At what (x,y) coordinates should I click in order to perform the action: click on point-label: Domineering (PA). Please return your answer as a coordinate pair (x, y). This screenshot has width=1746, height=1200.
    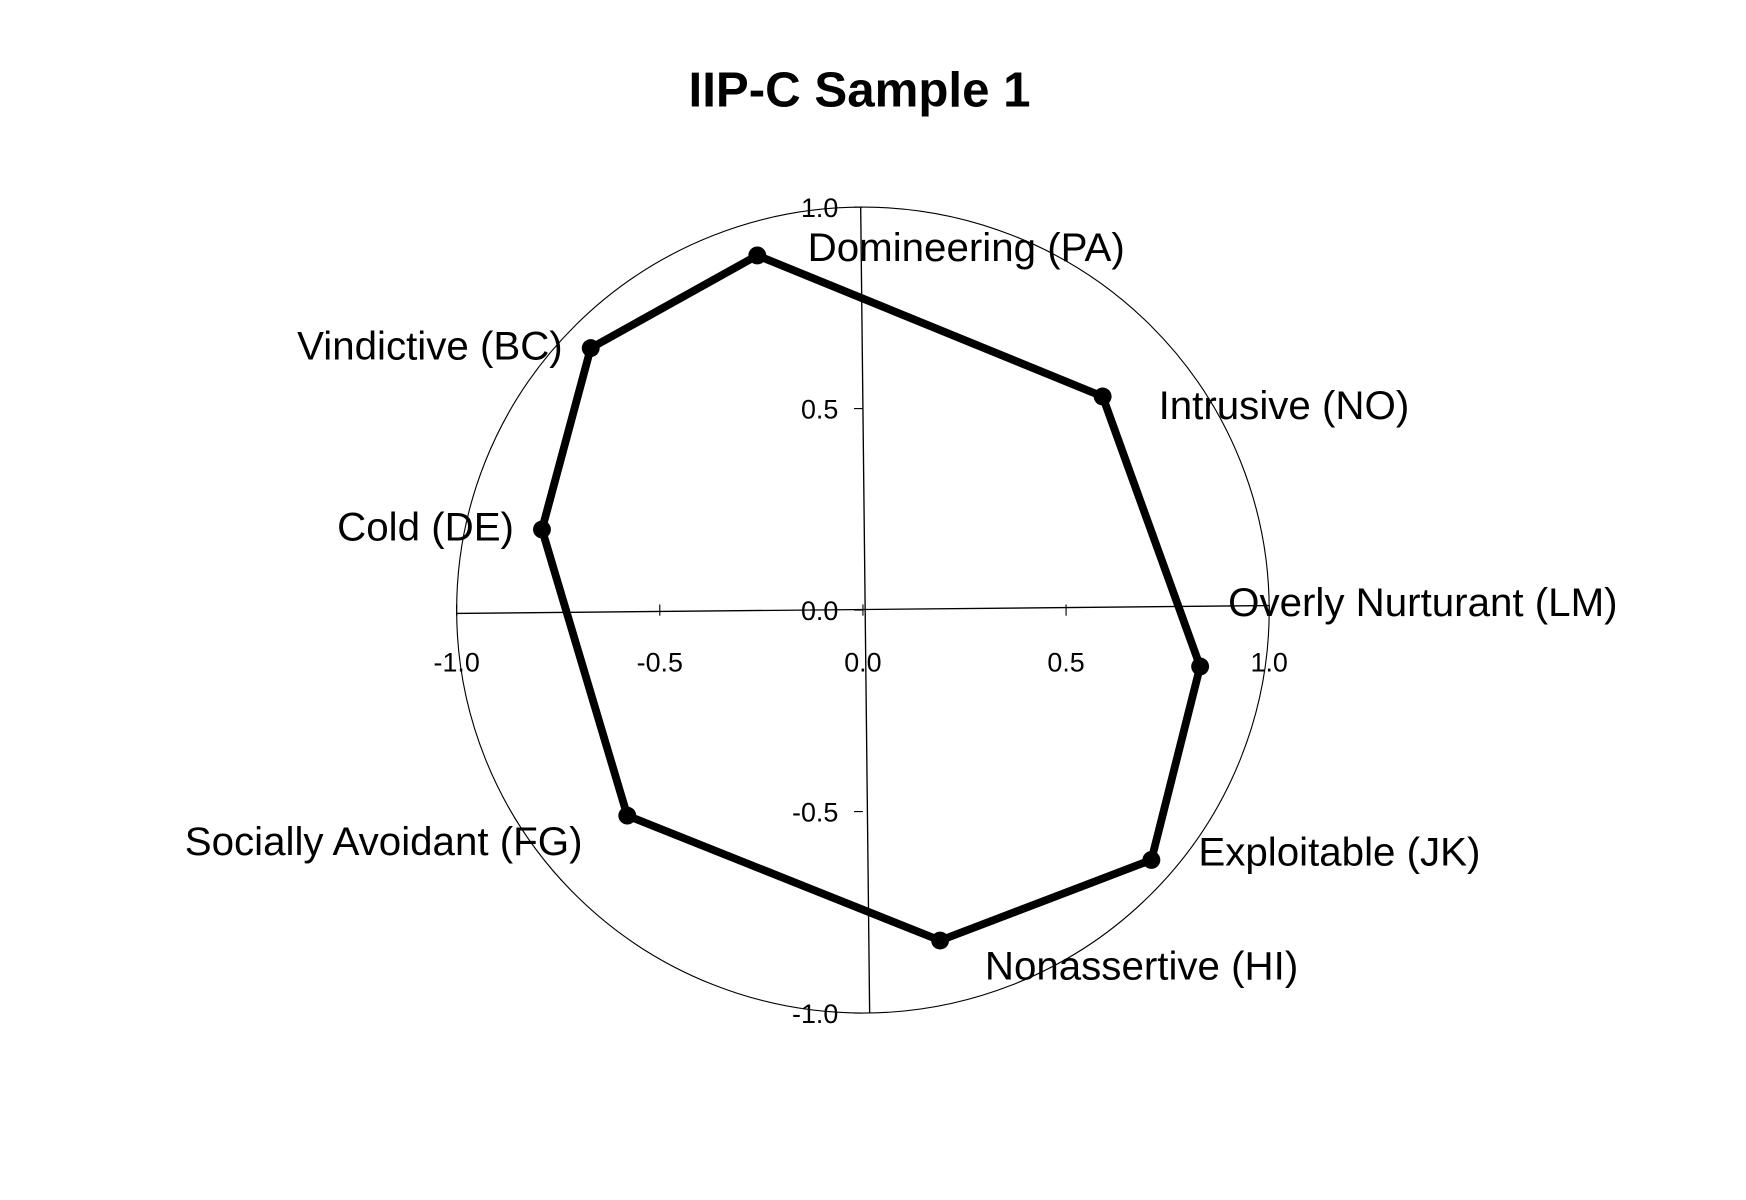
    Looking at the image, I should click on (966, 247).